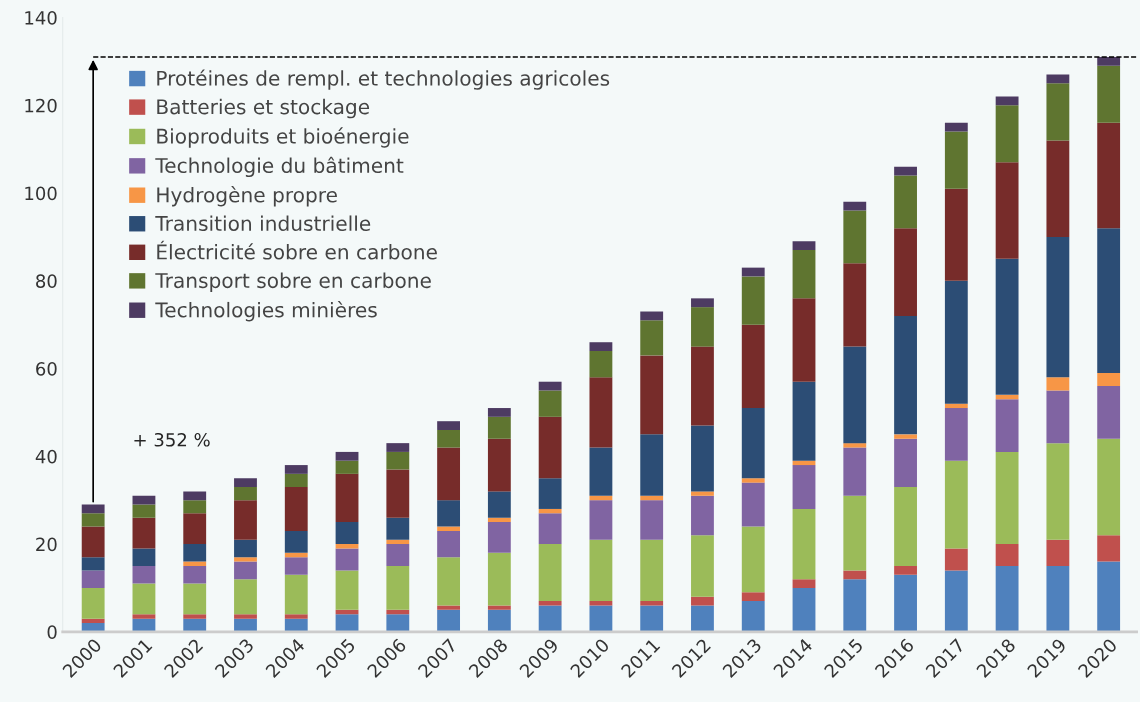  I want to click on legend-label: Protéines de rempl. et technologies agricoles, so click(383, 79).